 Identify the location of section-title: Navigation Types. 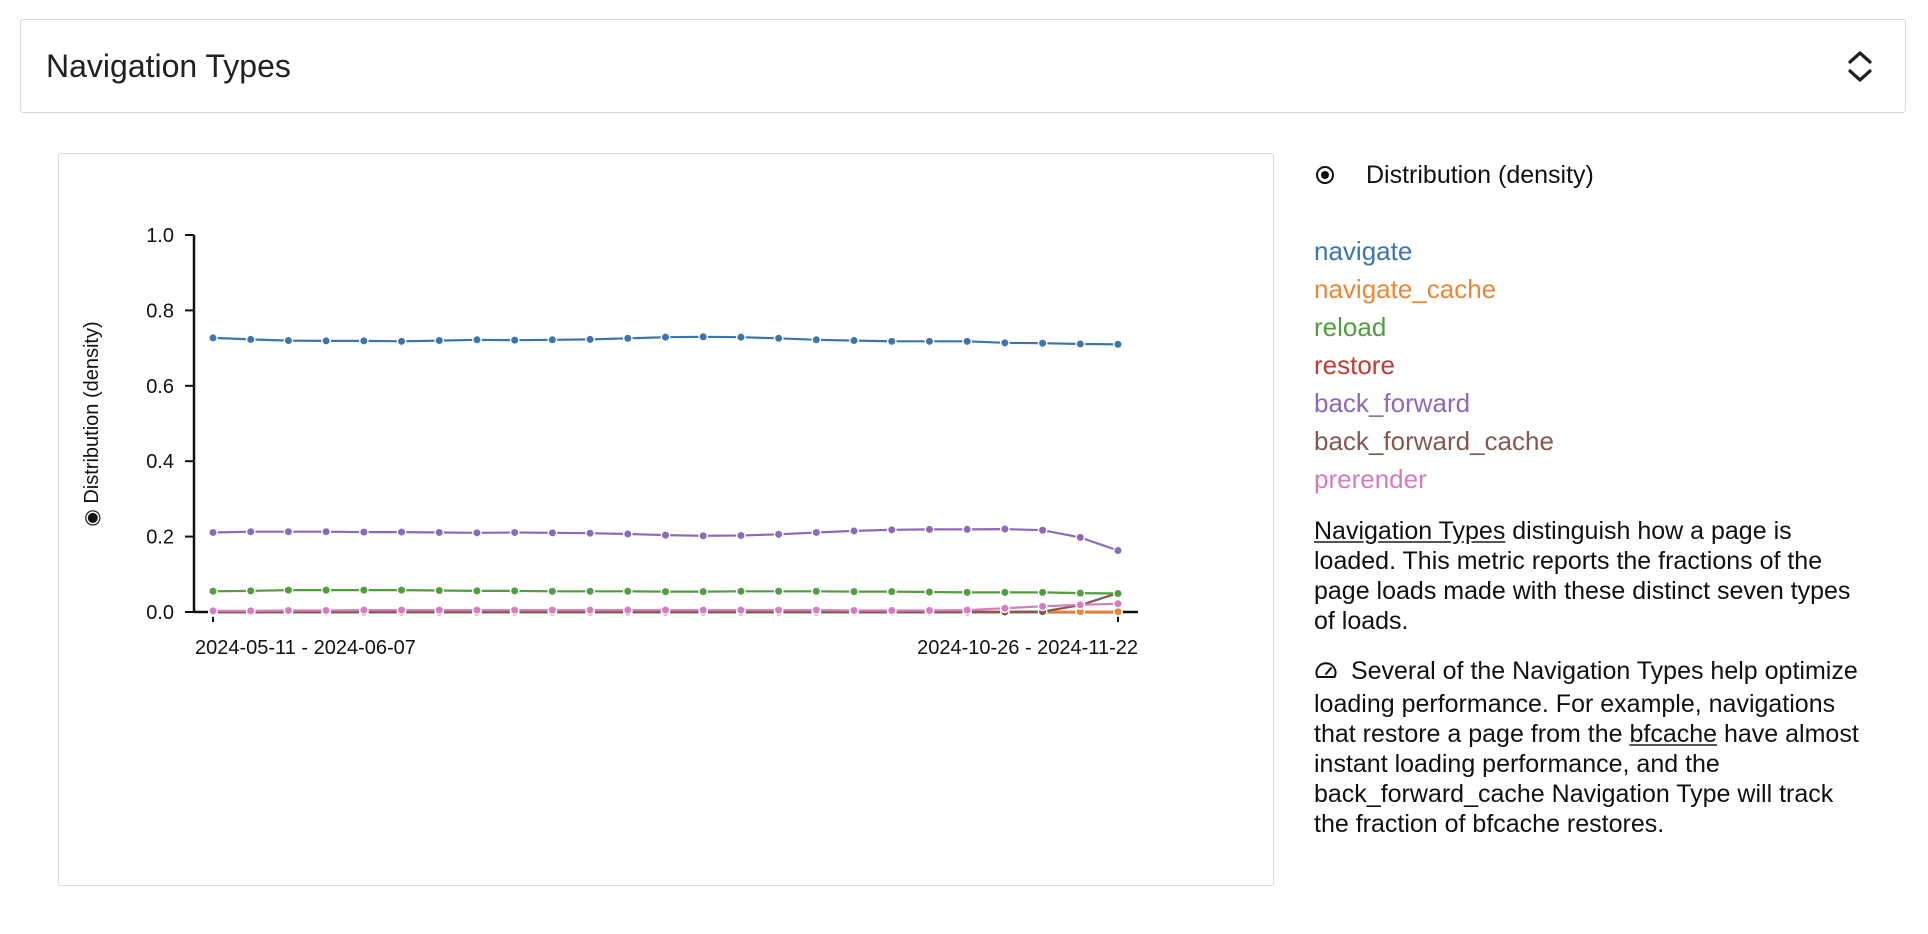
(168, 66).